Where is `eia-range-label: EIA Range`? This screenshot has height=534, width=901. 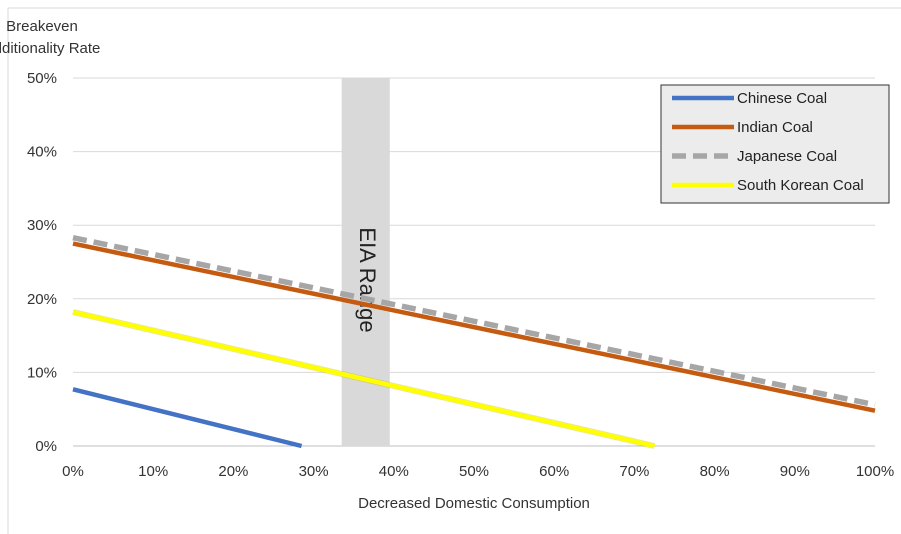
eia-range-label: EIA Range is located at coordinates (367, 279).